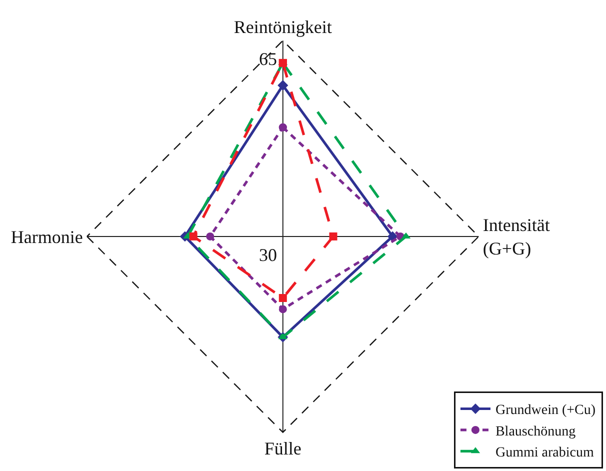  What do you see at coordinates (516, 236) in the screenshot?
I see `spoke-label: Intensität (G+G)` at bounding box center [516, 236].